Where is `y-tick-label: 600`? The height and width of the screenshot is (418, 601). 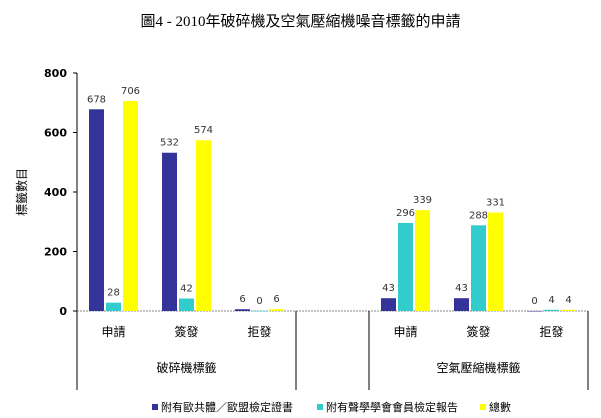
y-tick-label: 600 is located at coordinates (55, 133).